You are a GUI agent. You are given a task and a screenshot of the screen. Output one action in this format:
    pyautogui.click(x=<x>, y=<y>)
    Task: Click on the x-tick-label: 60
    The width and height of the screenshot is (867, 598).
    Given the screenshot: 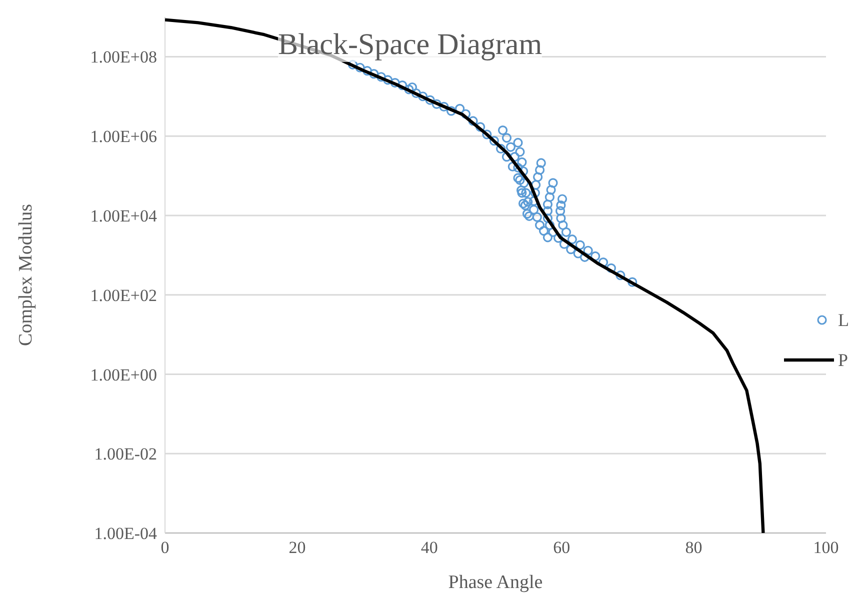 What is the action you would take?
    pyautogui.click(x=561, y=548)
    